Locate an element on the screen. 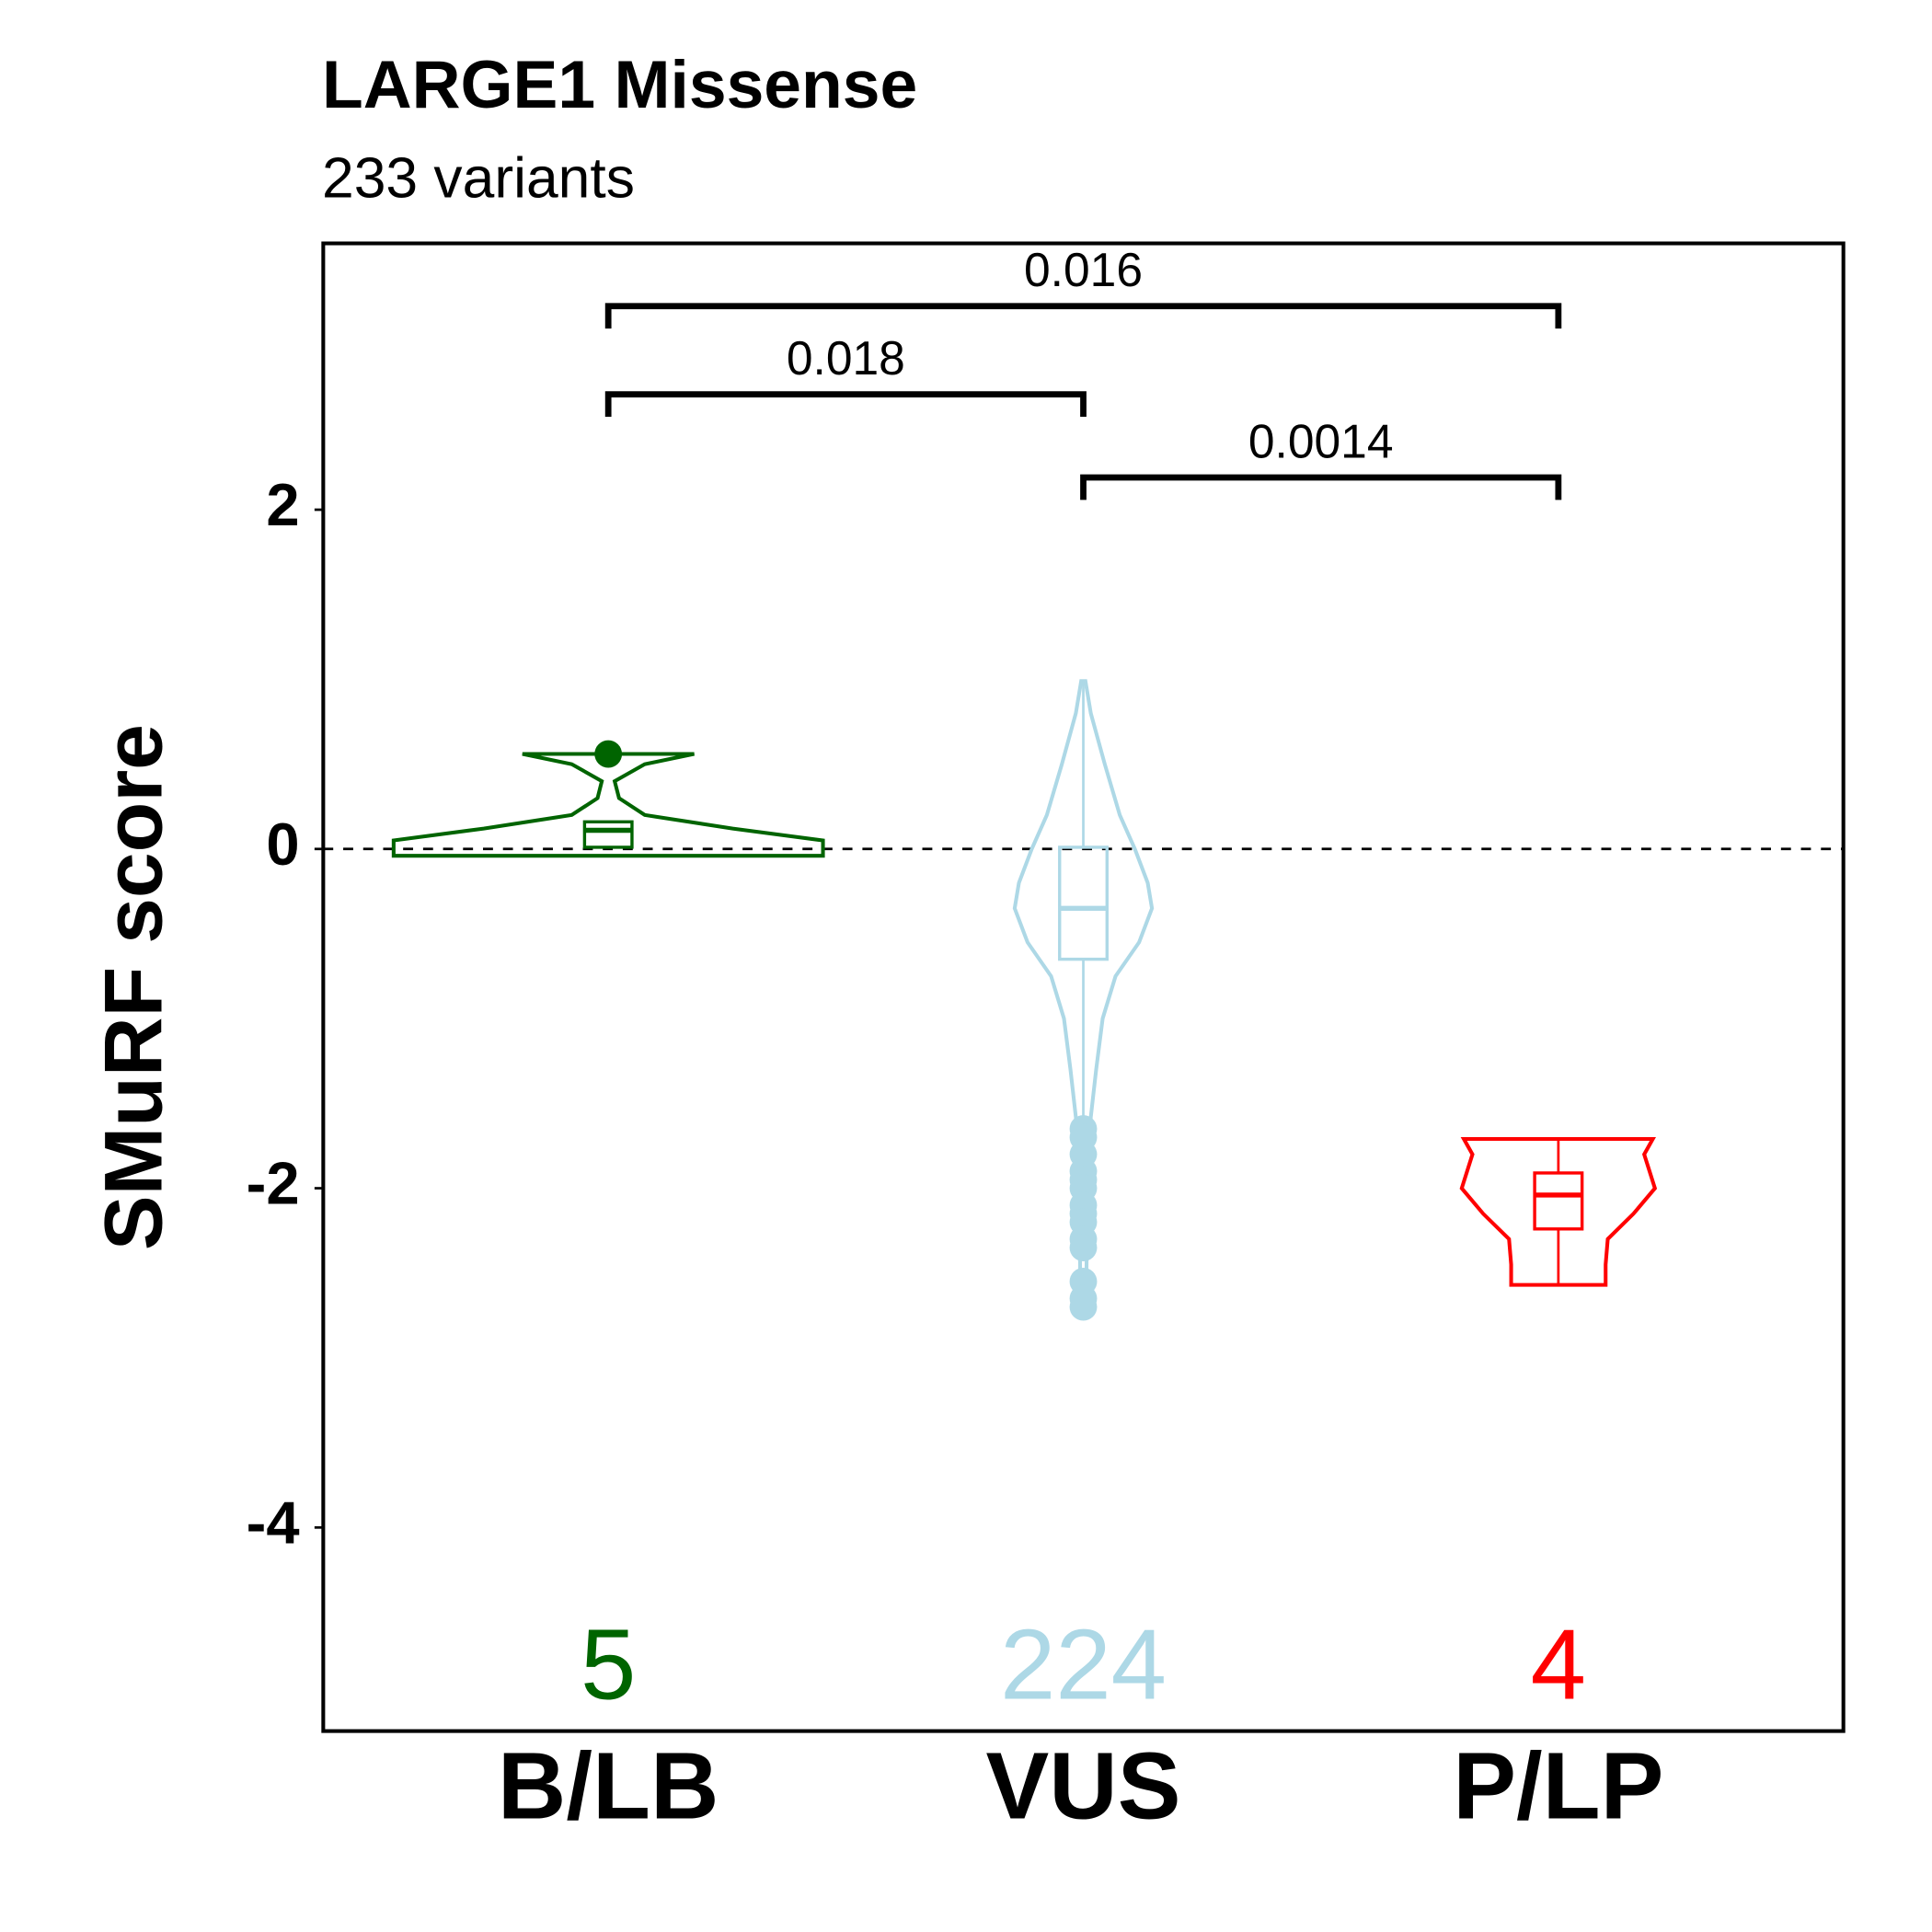 The image size is (1932, 1932). chart-subtitle: 233 variants is located at coordinates (478, 179).